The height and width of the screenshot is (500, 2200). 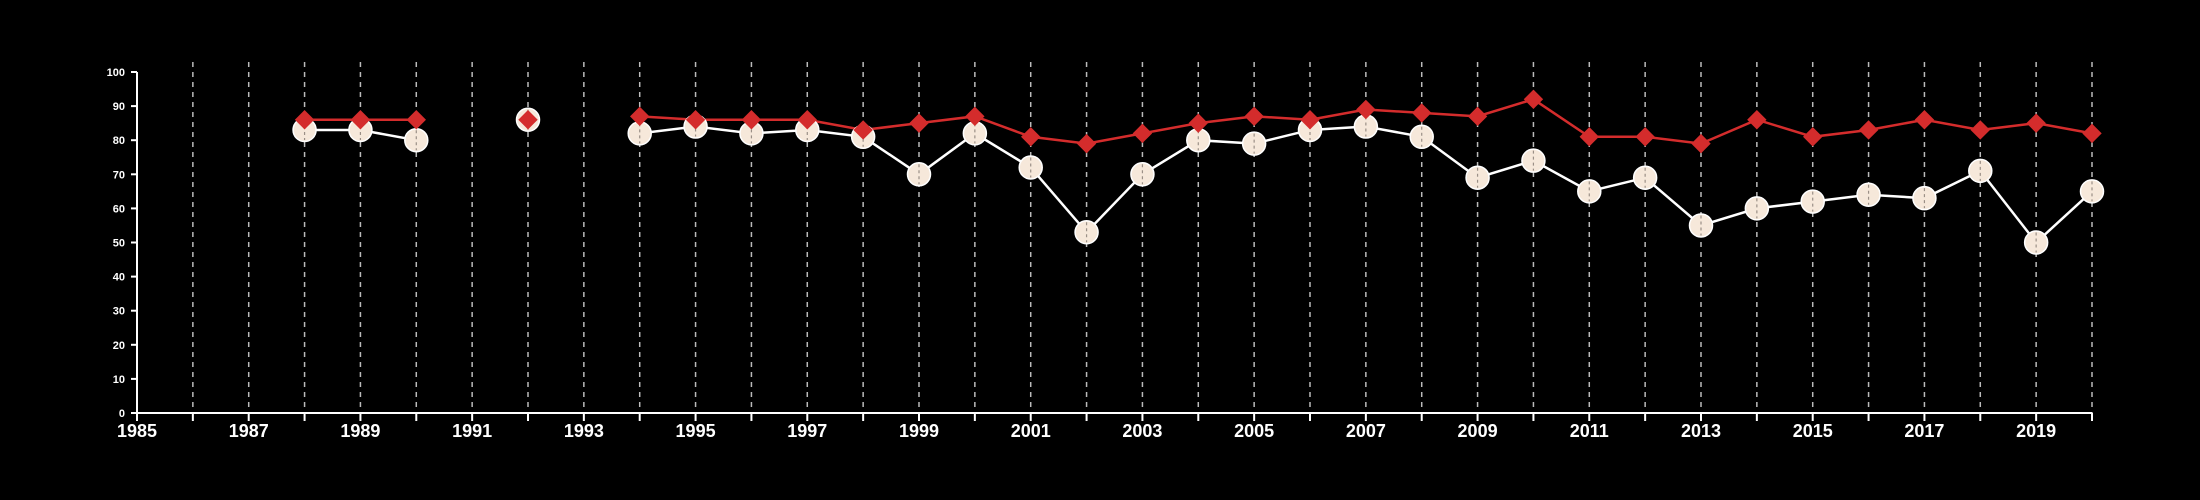 I want to click on diamond-point-1990, so click(x=416, y=120).